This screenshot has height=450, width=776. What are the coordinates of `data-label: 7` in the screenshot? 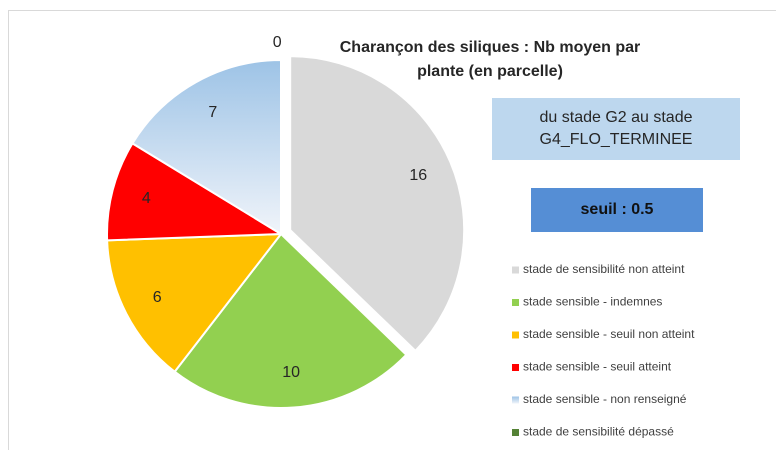 It's located at (212, 112).